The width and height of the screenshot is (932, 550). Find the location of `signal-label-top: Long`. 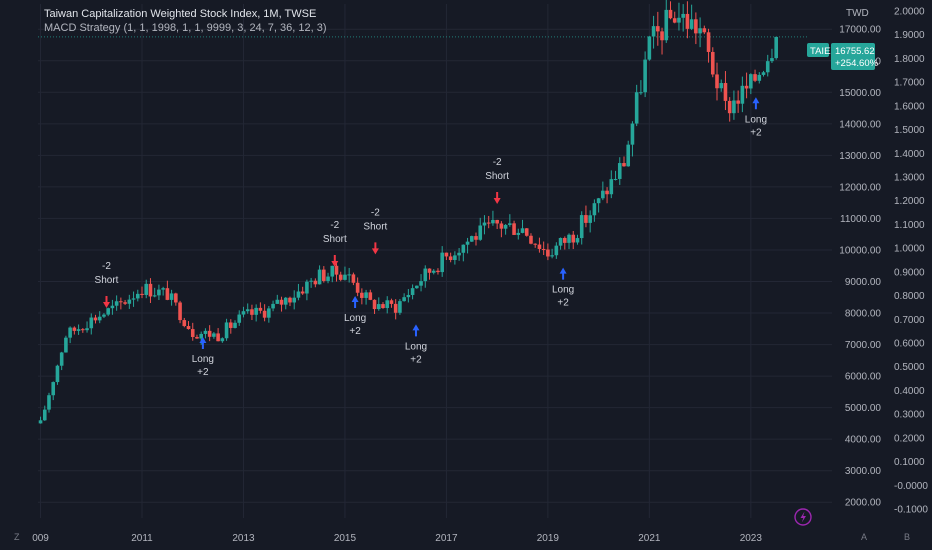

signal-label-top: Long is located at coordinates (563, 290).